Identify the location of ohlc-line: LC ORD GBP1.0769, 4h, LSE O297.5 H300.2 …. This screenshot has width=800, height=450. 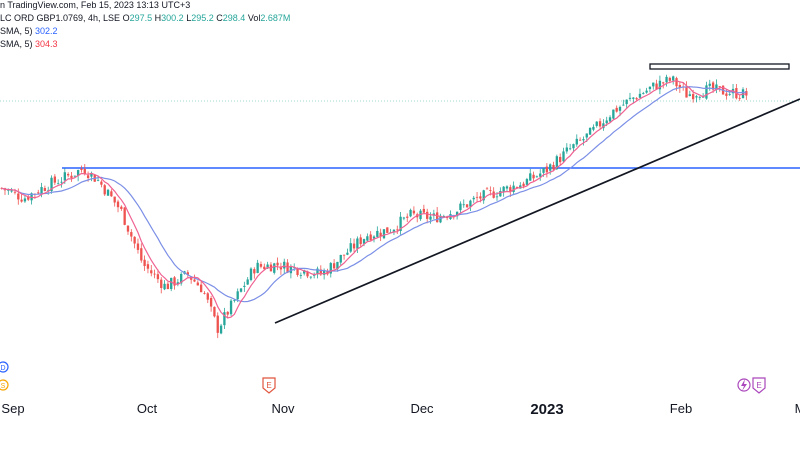
(145, 18).